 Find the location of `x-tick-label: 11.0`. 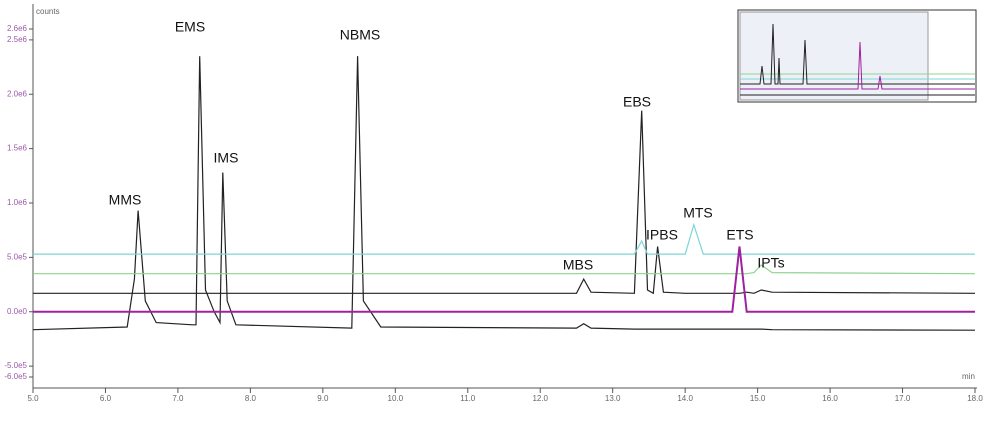

x-tick-label: 11.0 is located at coordinates (468, 398).